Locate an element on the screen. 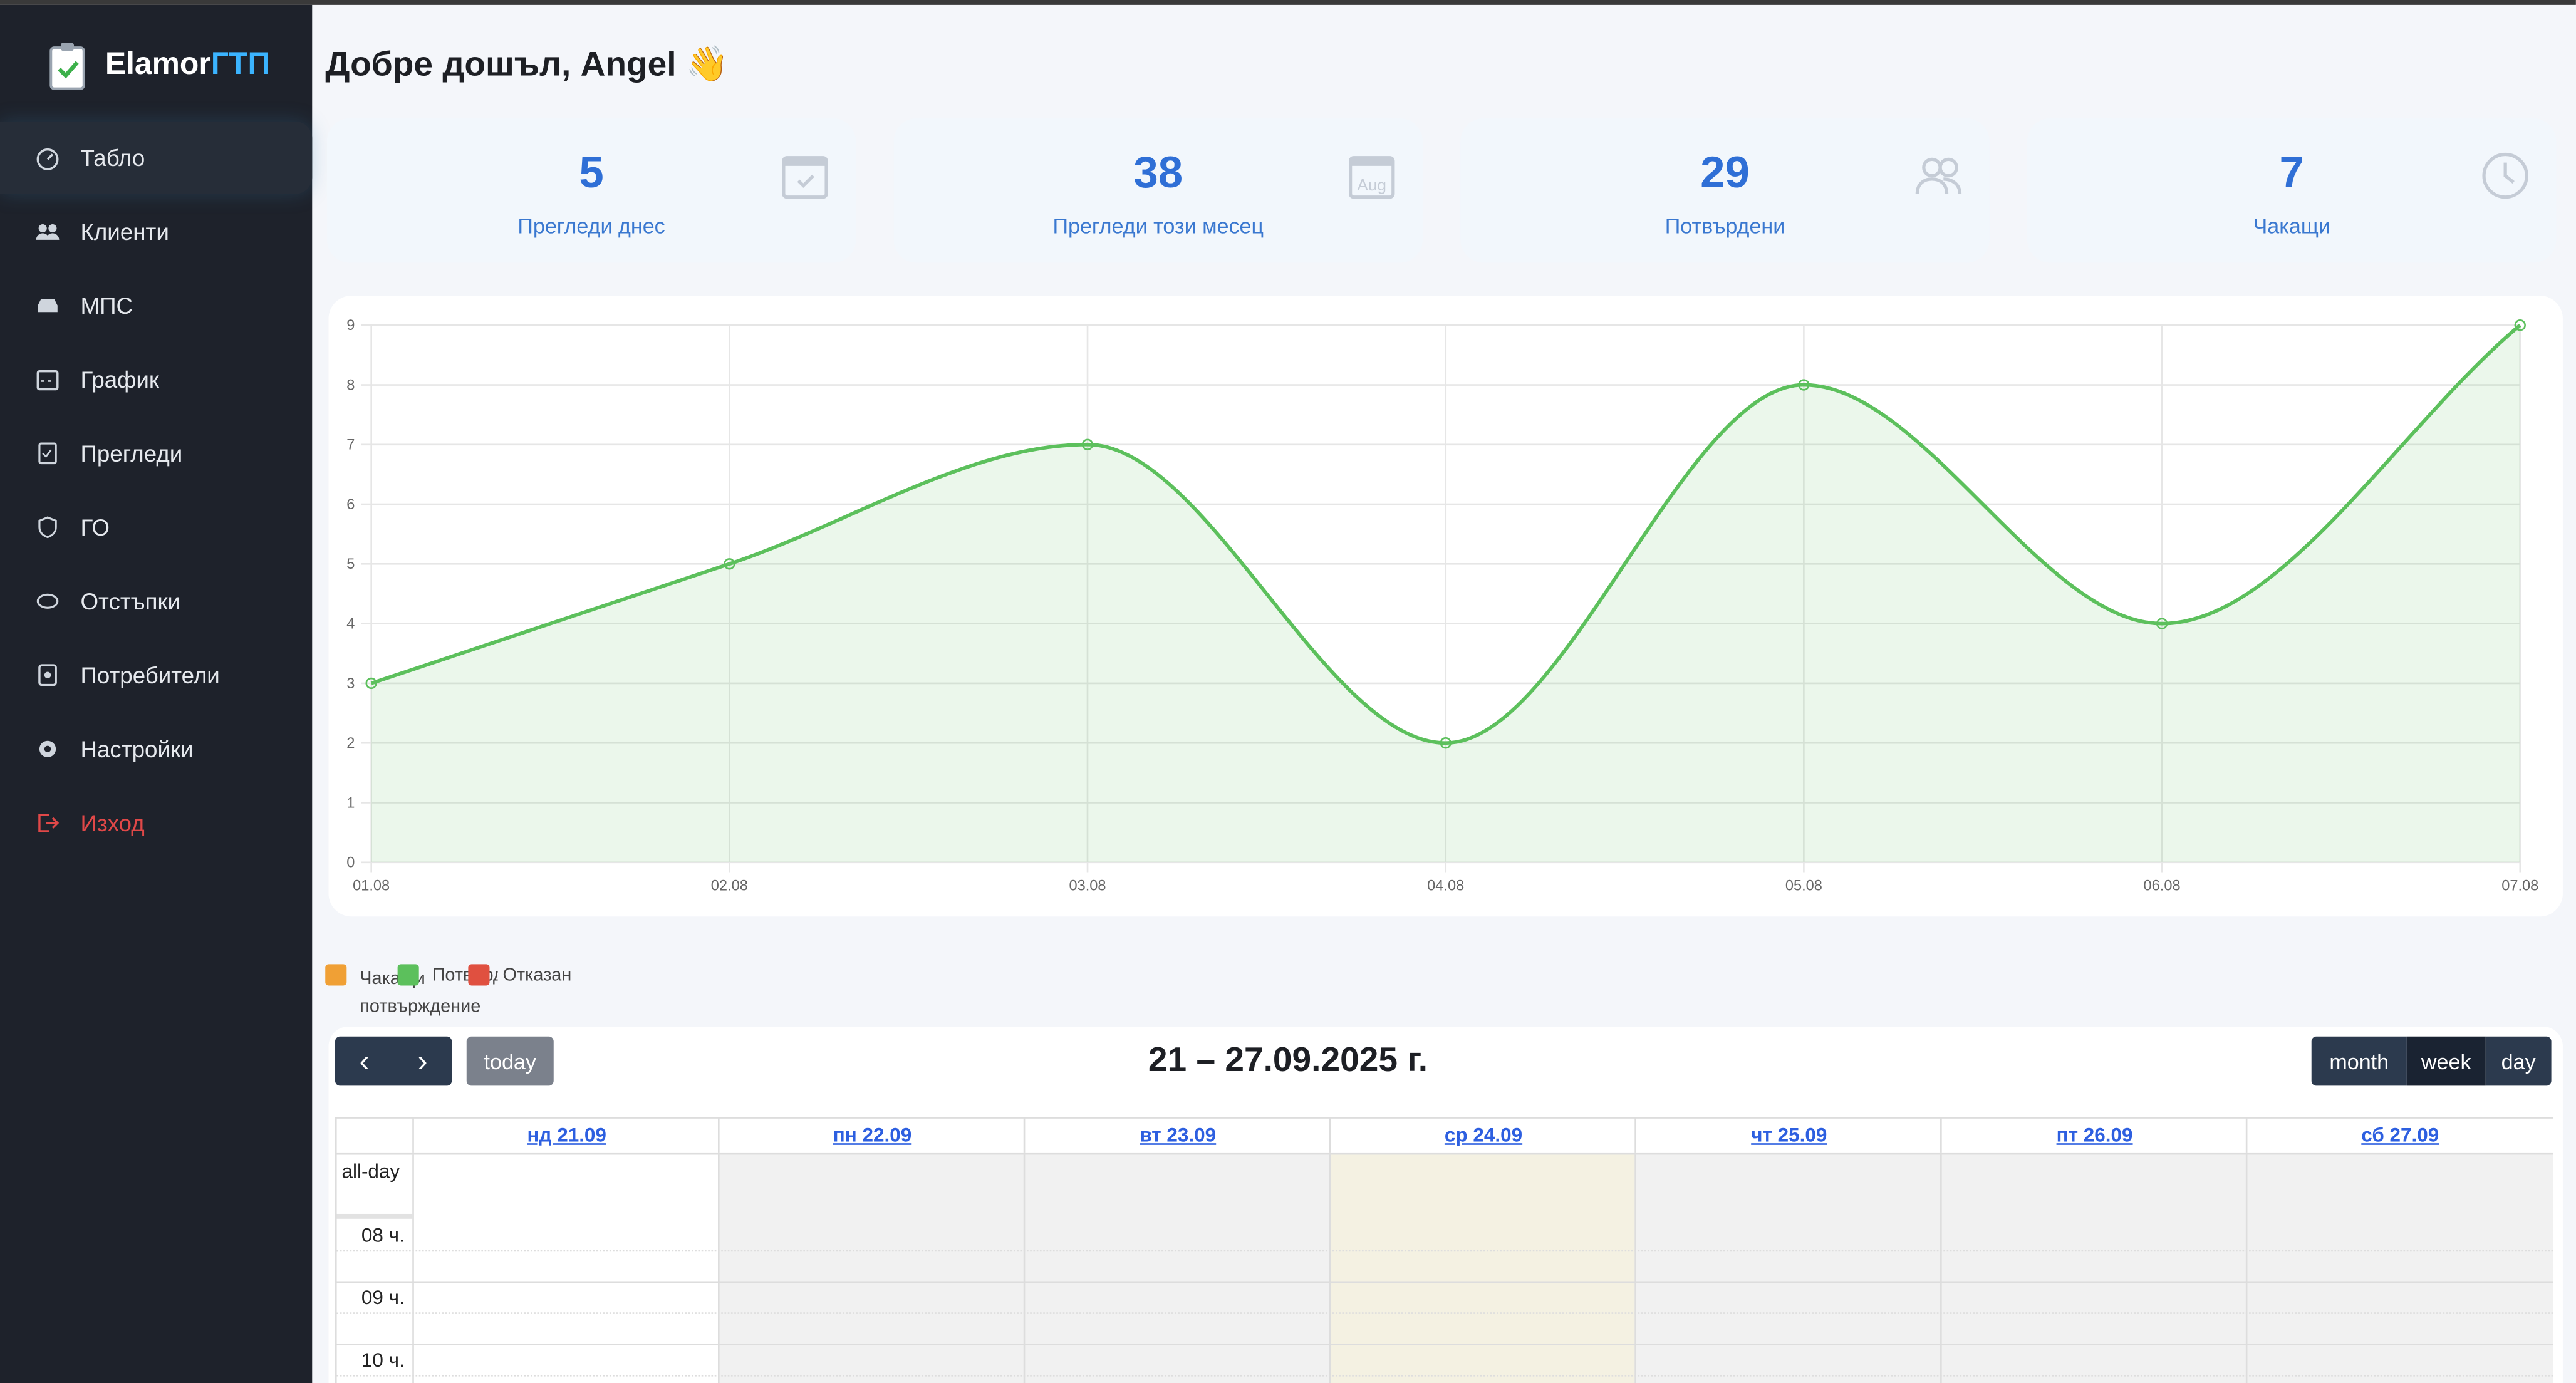 The height and width of the screenshot is (1383, 2576). sidebar-item-0: Табло is located at coordinates (156, 158).